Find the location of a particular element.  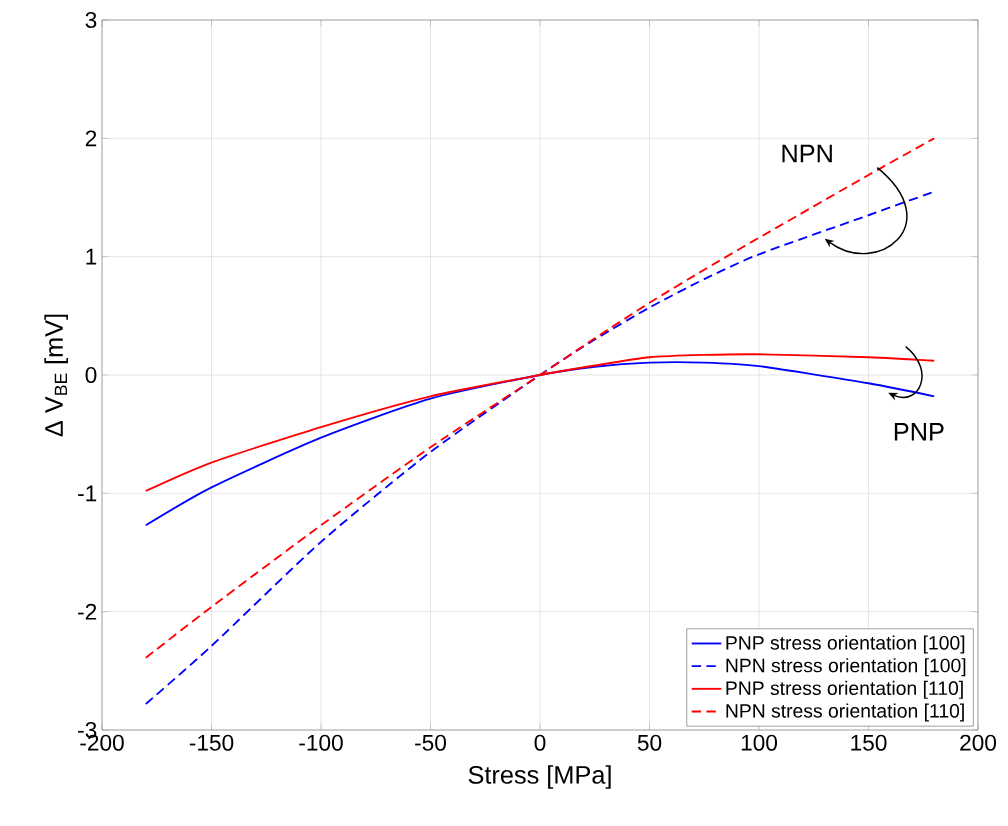

y-tick-label: 3 is located at coordinates (91, 20).